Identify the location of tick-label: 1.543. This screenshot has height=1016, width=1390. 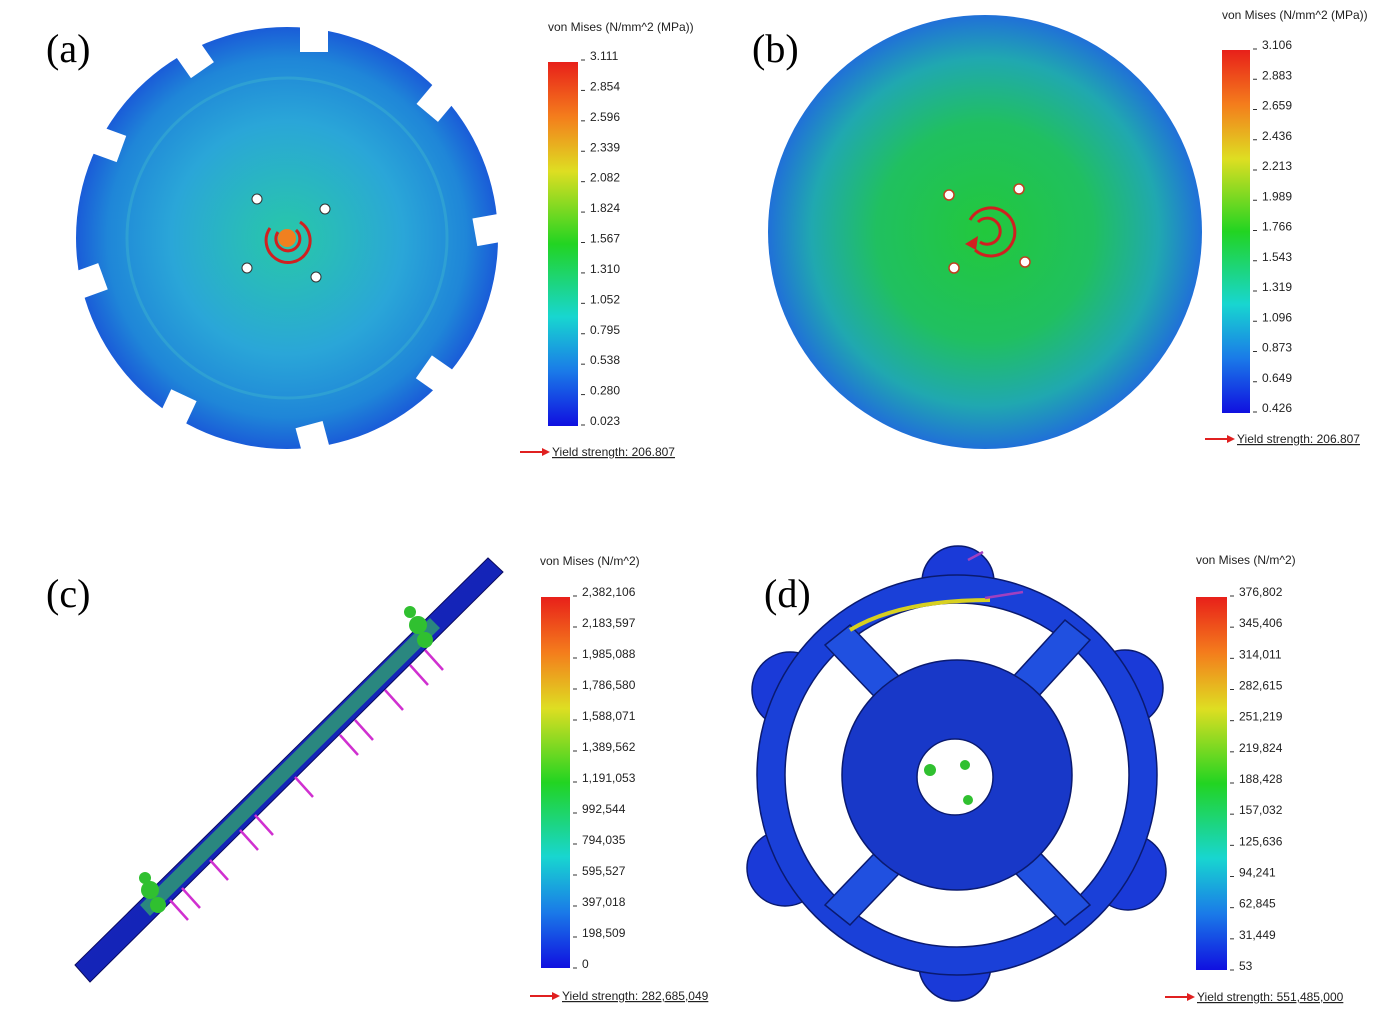
(1277, 257).